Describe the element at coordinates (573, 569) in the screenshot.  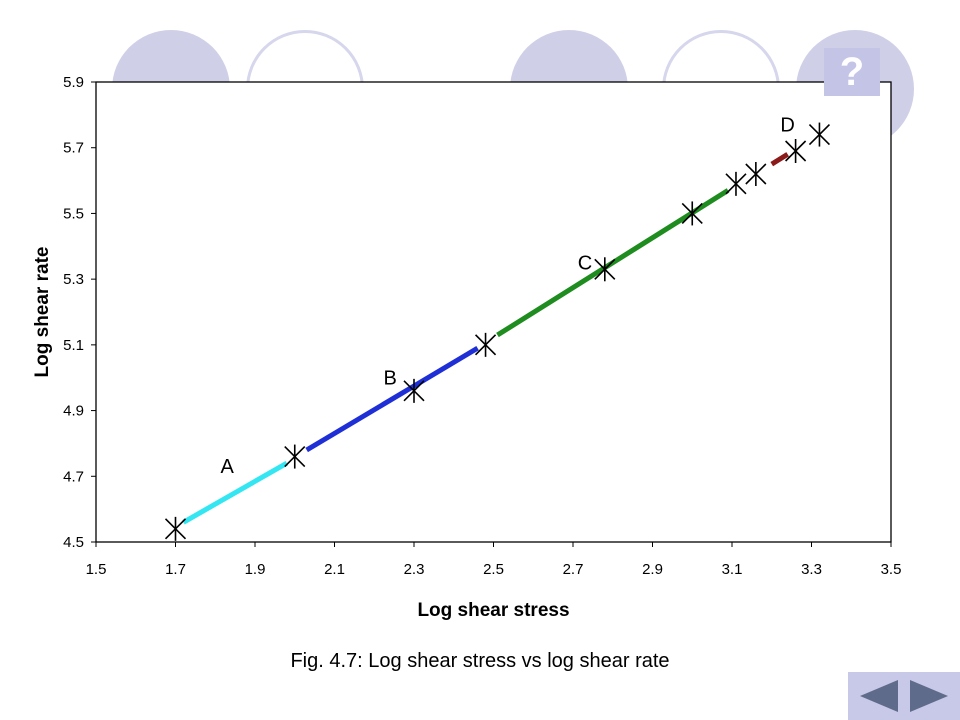
I see `x-tick-label: 2.7` at that location.